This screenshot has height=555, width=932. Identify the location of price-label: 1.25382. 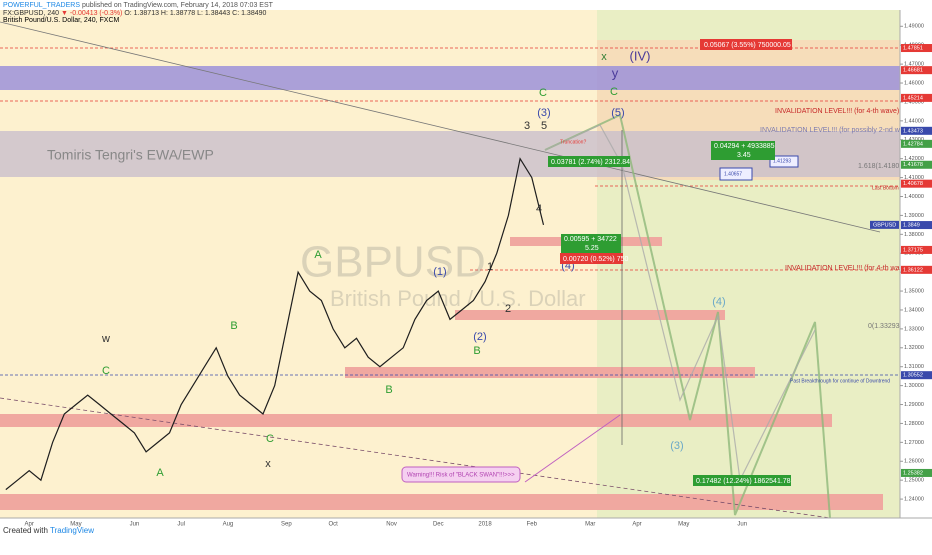
(913, 473).